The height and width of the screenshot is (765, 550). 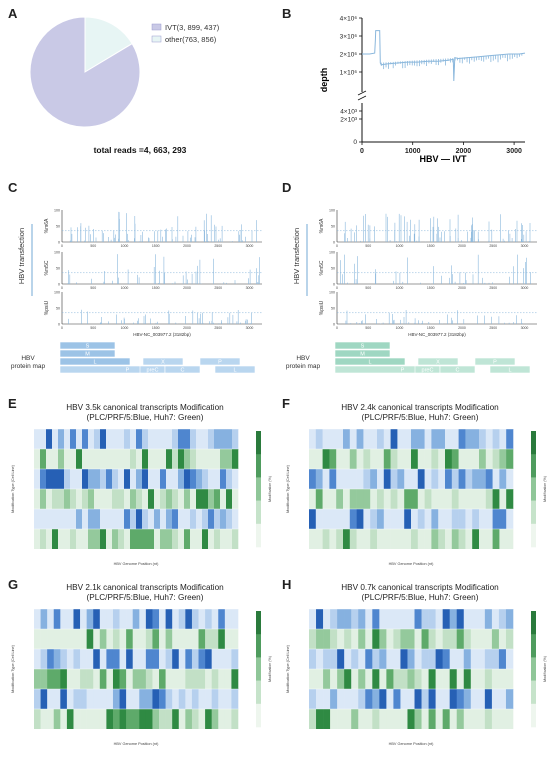 What do you see at coordinates (270, 489) in the screenshot?
I see `colorbar-label: Modification (%)` at bounding box center [270, 489].